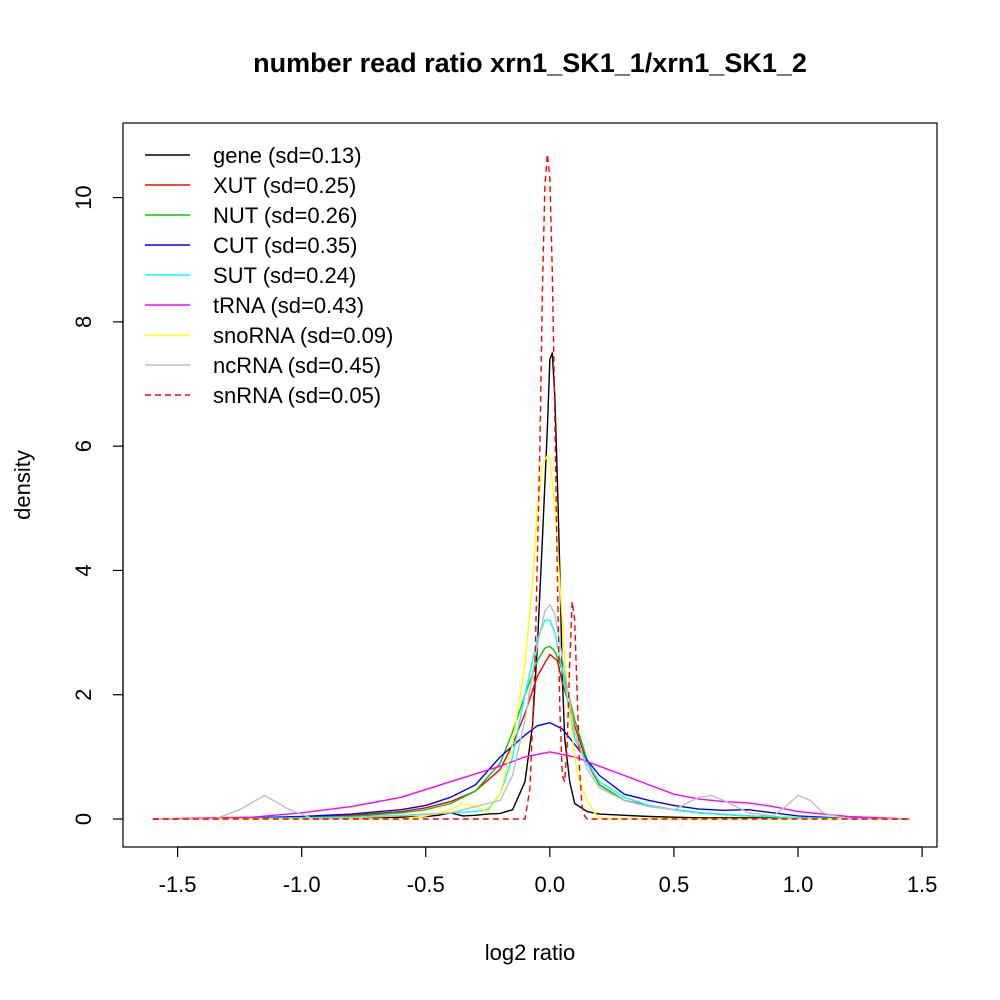 Image resolution: width=1000 pixels, height=1000 pixels. What do you see at coordinates (287, 155) in the screenshot?
I see `legend-label: gene (sd=0.13)` at bounding box center [287, 155].